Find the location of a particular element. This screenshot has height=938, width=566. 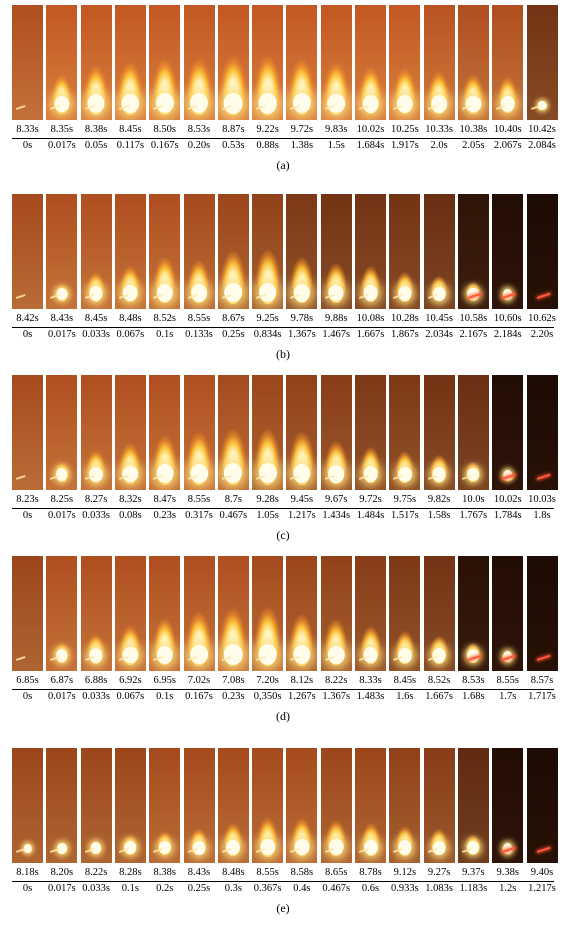

absolute-time-label: 10.40s is located at coordinates (507, 129).